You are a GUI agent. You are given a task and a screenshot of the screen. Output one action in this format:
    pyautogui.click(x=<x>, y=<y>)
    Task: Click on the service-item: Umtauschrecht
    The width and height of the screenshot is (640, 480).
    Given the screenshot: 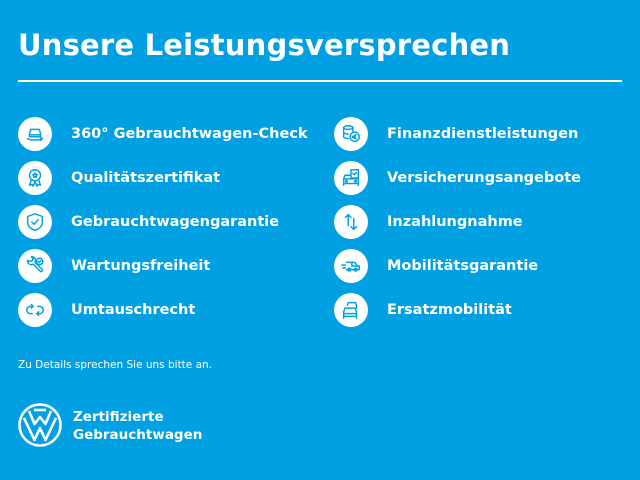 What is the action you would take?
    pyautogui.click(x=163, y=310)
    